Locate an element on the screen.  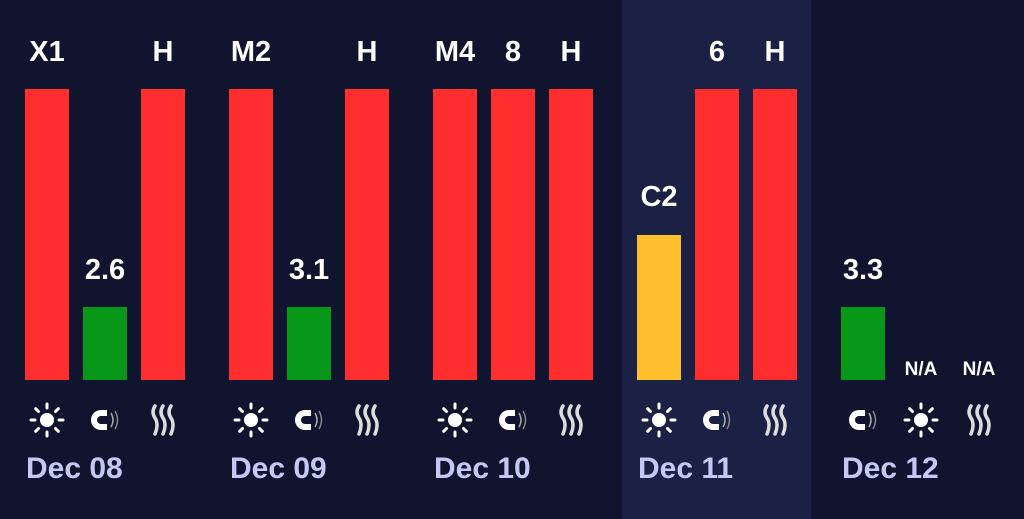
geomagnetic-label: 2.6 is located at coordinates (105, 270).